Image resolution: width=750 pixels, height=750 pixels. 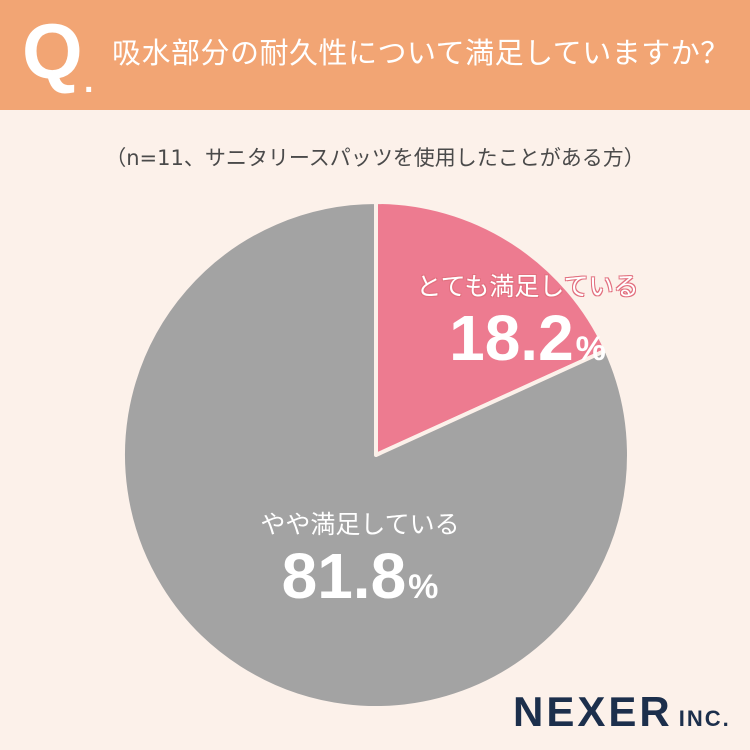 What do you see at coordinates (360, 576) in the screenshot?
I see `slice-value: 81.8%` at bounding box center [360, 576].